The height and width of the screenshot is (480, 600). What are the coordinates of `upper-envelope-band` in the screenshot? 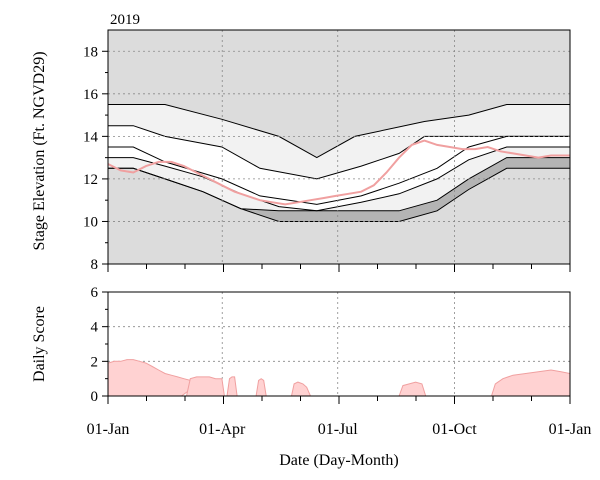 It's located at (339, 141).